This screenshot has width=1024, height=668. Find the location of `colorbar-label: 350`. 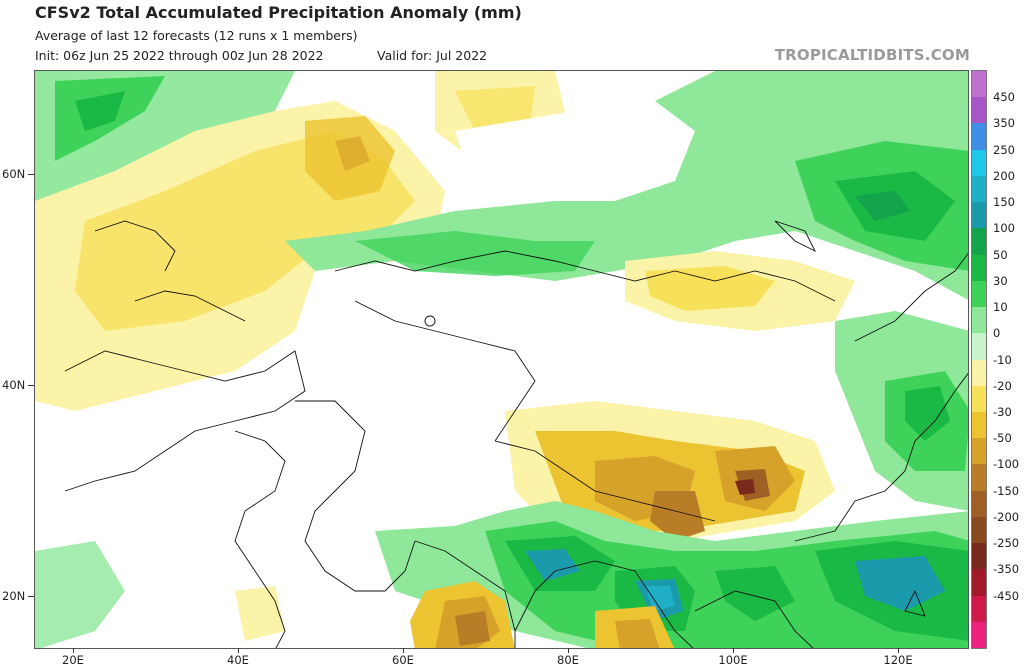

colorbar-label: 350 is located at coordinates (1004, 123).